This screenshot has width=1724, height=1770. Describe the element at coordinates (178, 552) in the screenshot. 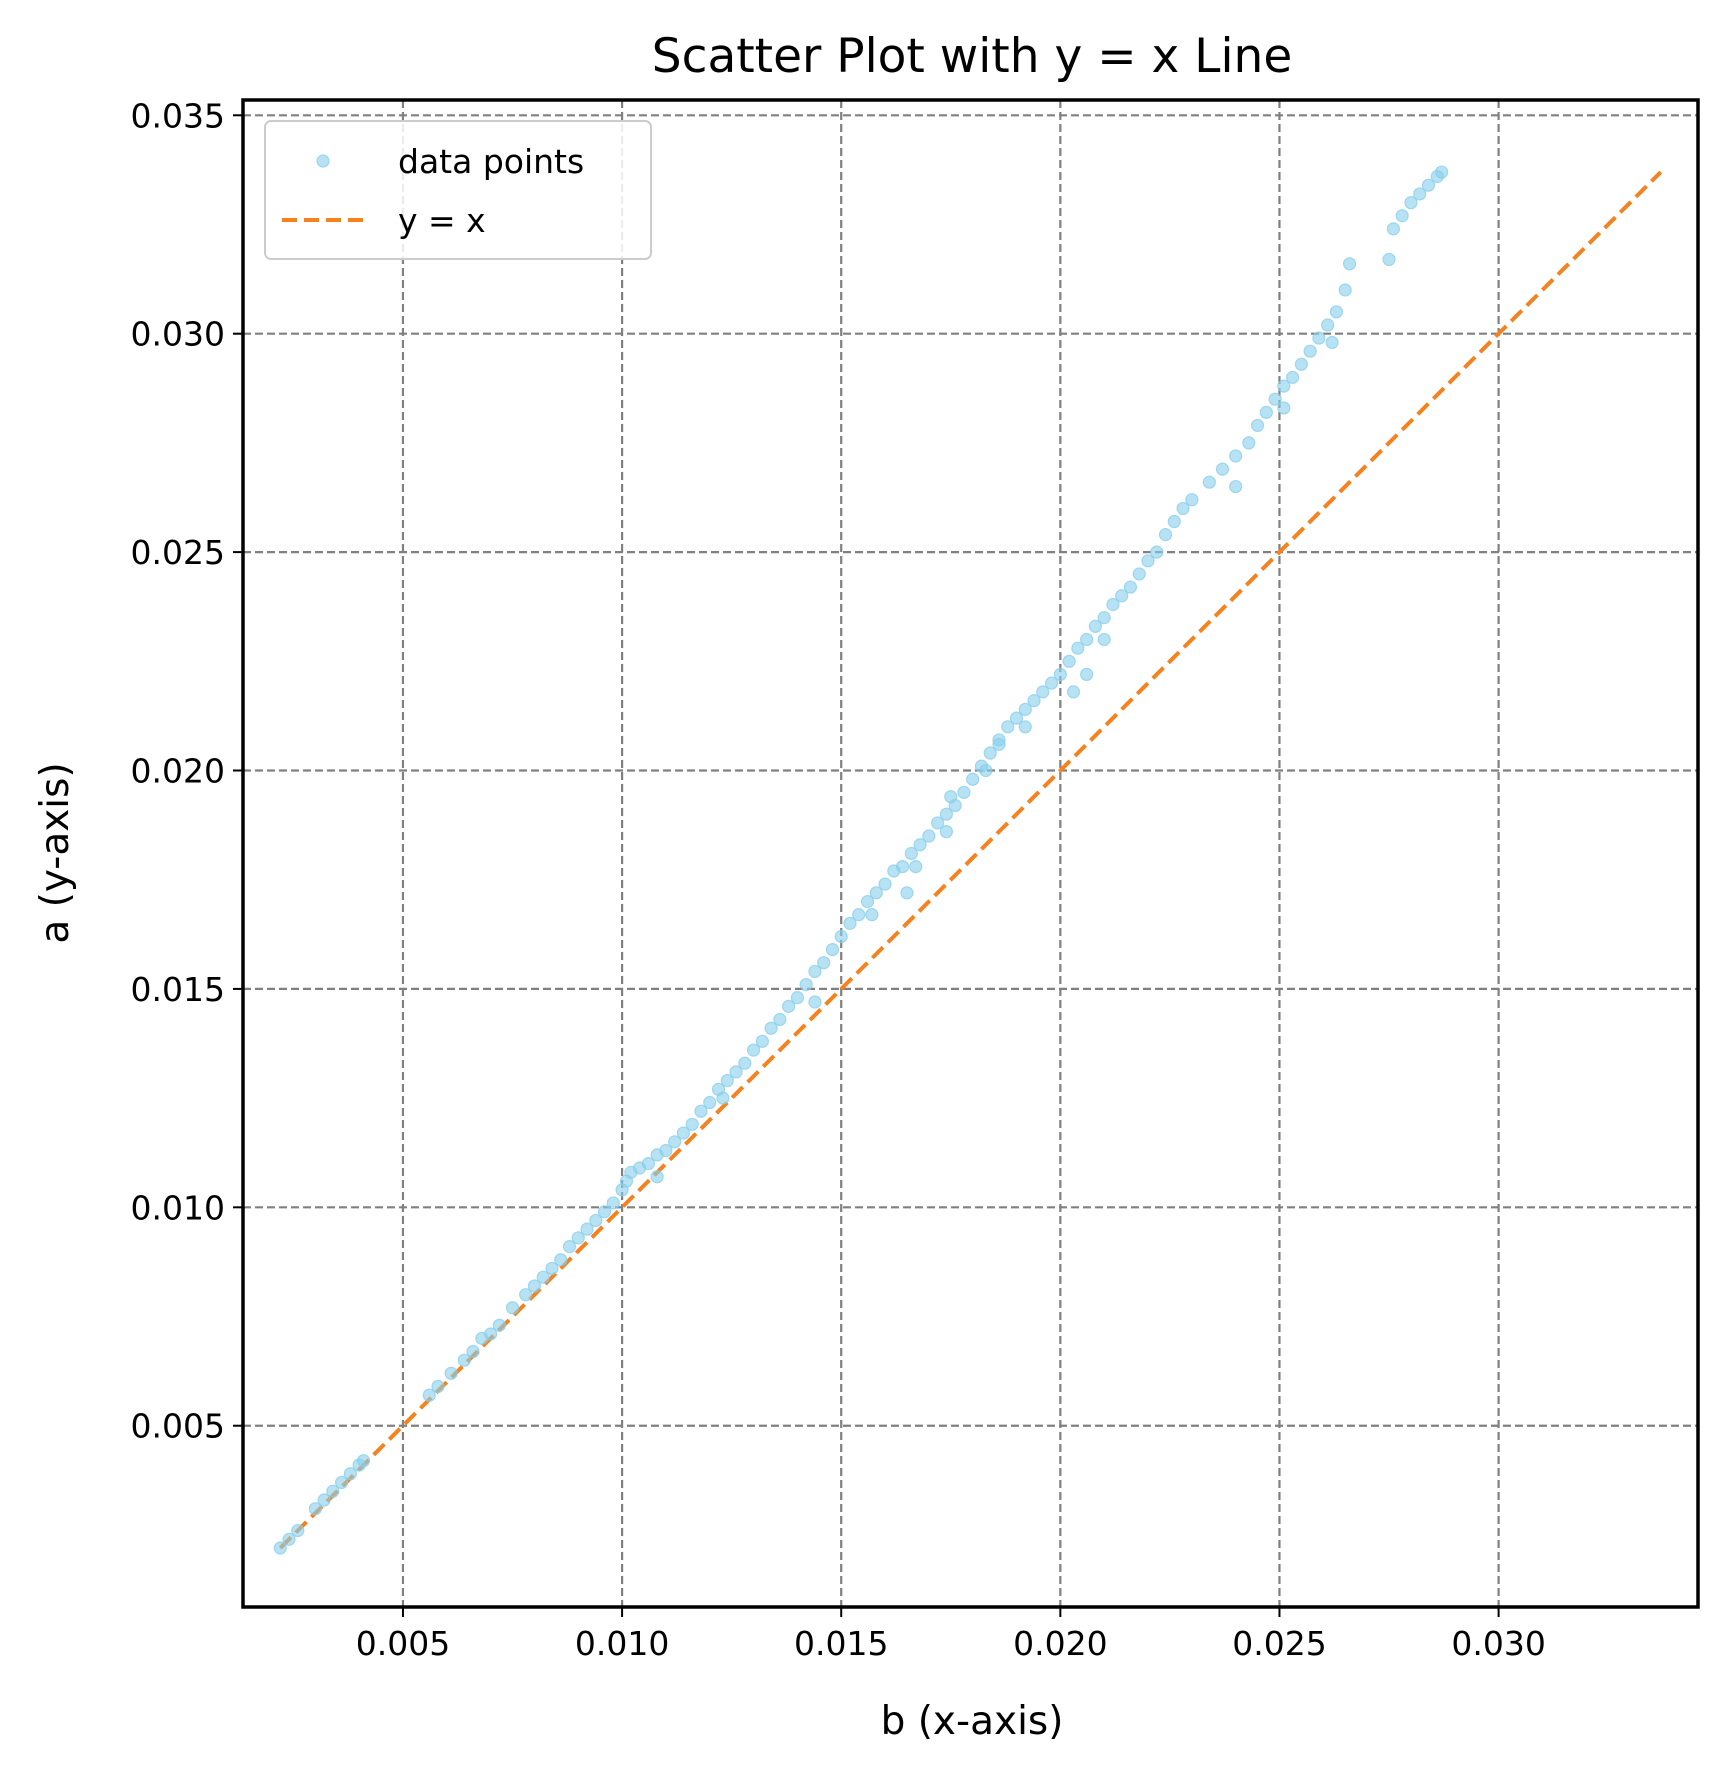

I see `y-tick-label: 0.025` at that location.